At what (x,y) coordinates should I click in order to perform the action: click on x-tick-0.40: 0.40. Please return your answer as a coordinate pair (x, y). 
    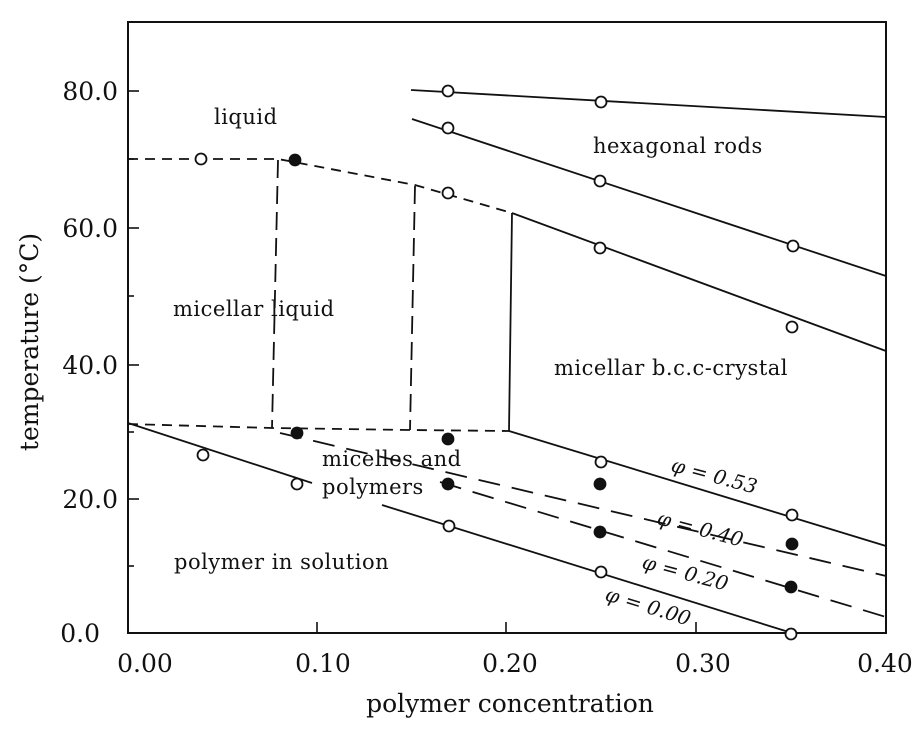
    Looking at the image, I should click on (885, 663).